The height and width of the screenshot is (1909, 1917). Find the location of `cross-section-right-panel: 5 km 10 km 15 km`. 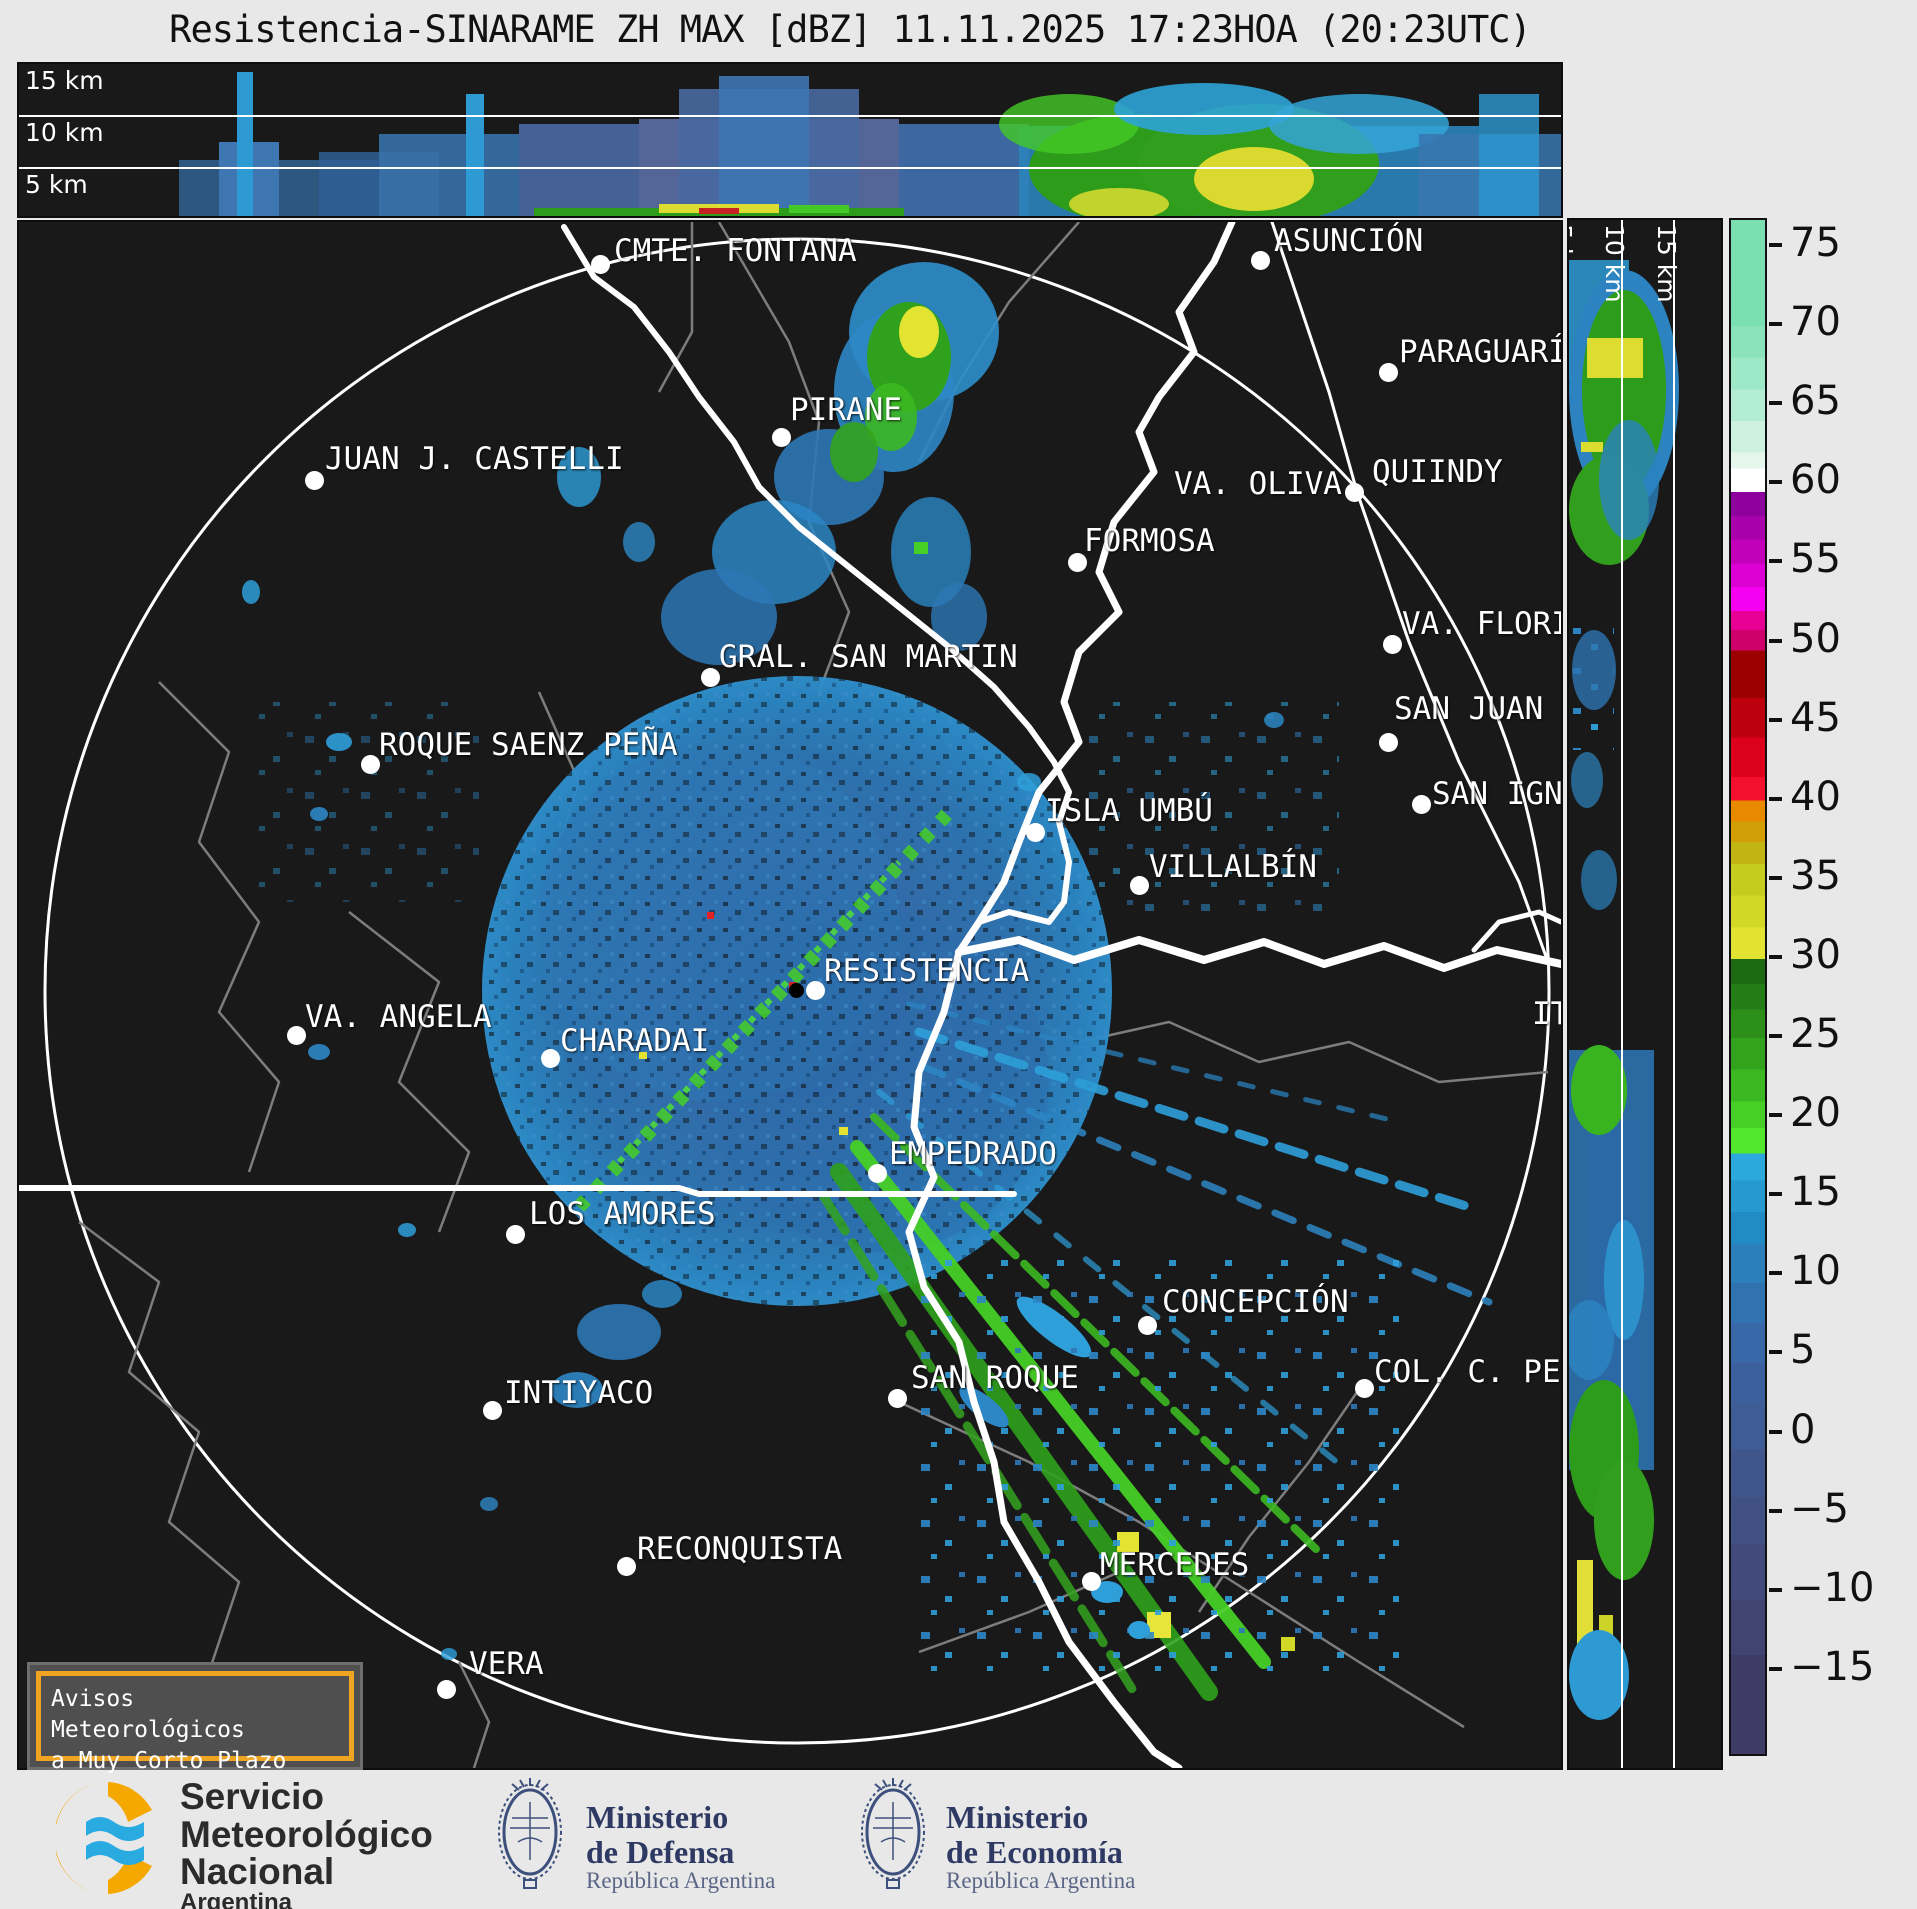

cross-section-right-panel: 5 km 10 km 15 km is located at coordinates (1645, 994).